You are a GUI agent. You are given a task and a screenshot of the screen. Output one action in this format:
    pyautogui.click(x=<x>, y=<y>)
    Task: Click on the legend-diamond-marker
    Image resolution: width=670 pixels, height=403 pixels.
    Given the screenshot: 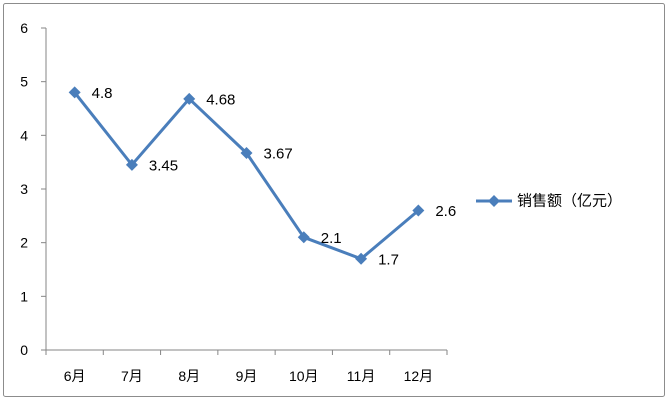 What is the action you would take?
    pyautogui.click(x=494, y=201)
    